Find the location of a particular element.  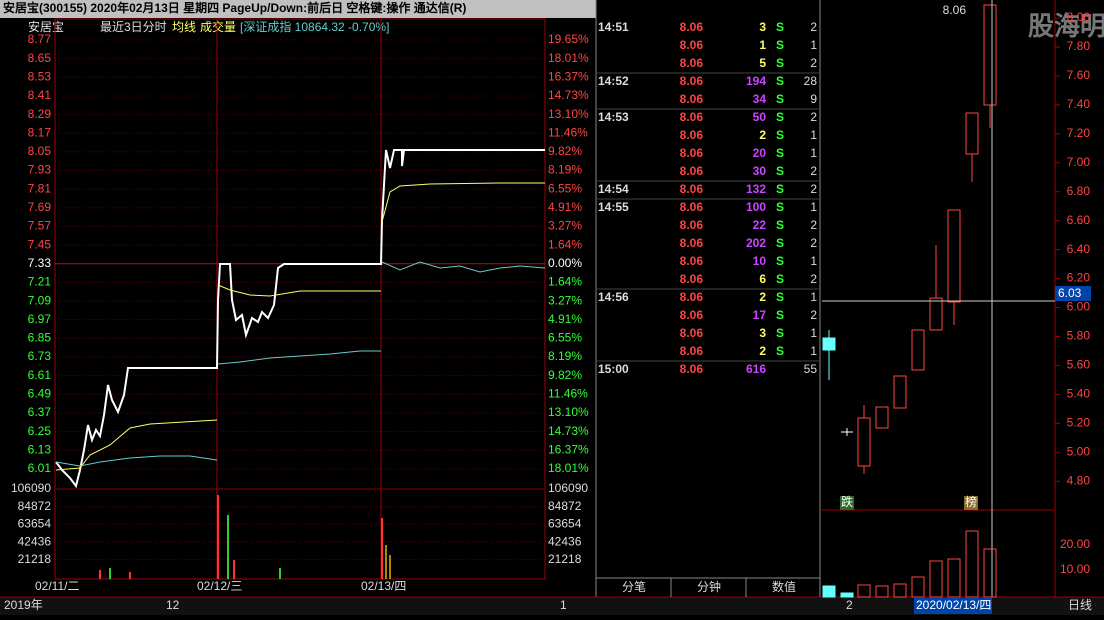

price-label: 6.49 is located at coordinates (40, 394).